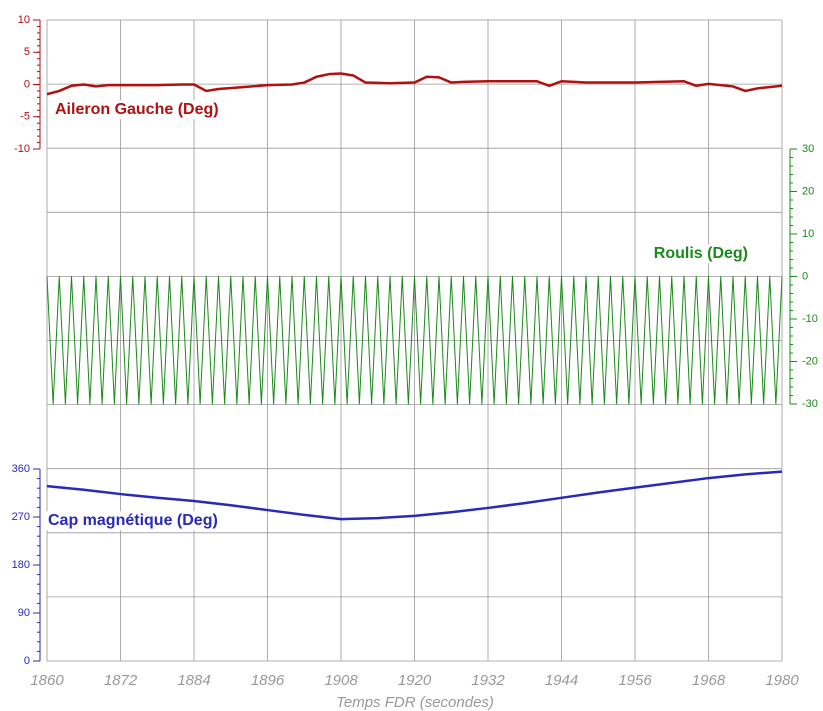 The image size is (823, 711). I want to click on x-tick-label: 1920, so click(415, 680).